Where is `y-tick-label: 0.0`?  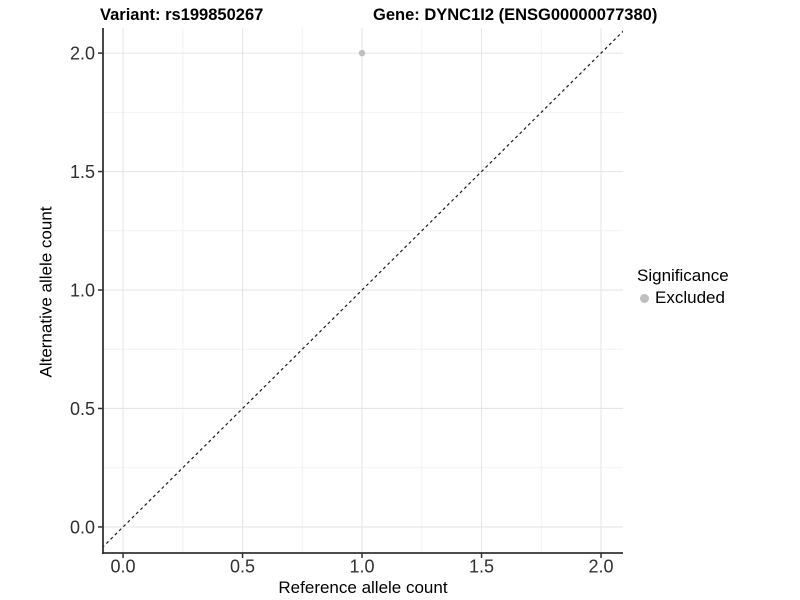
y-tick-label: 0.0 is located at coordinates (82, 527).